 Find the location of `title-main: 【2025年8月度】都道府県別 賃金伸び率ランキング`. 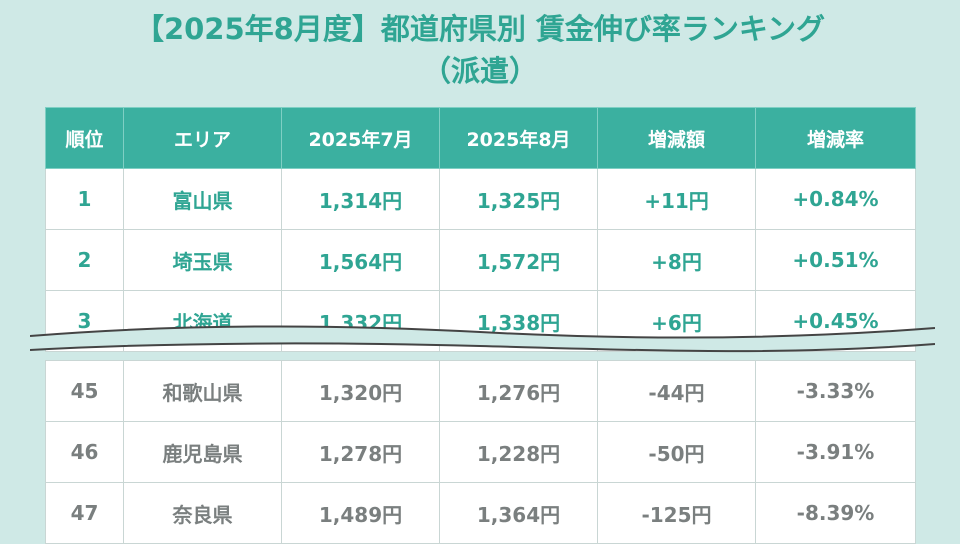

title-main: 【2025年8月度】都道府県別 賃金伸び率ランキング is located at coordinates (480, 29).